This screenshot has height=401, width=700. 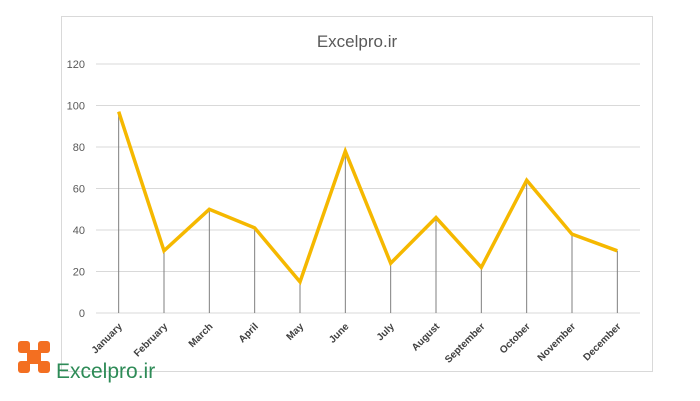 I want to click on y-axis-ticks: 0 20 40 60 80 100 120, so click(x=76, y=189).